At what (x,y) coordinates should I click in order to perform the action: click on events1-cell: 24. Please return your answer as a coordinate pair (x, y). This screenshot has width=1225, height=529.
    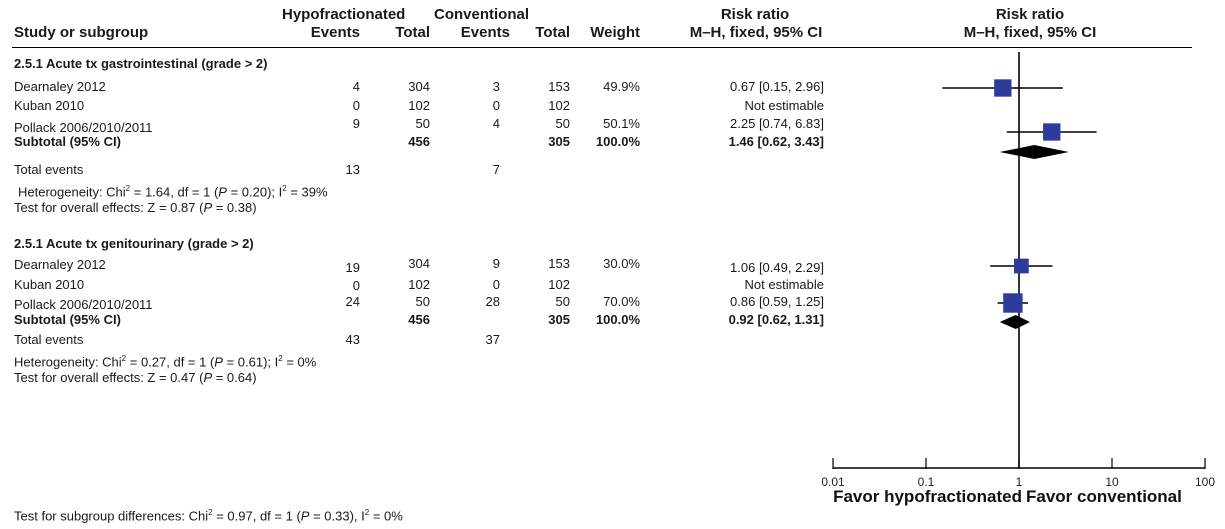
    Looking at the image, I should click on (352, 301).